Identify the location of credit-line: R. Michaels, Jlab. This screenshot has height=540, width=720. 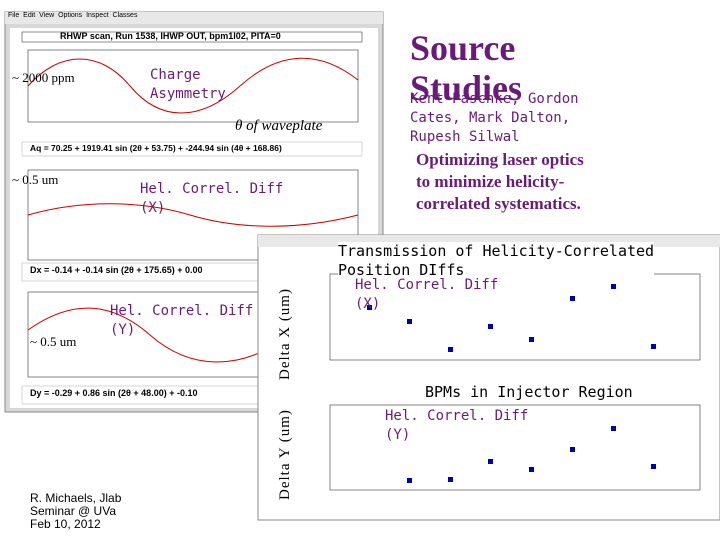
(76, 498).